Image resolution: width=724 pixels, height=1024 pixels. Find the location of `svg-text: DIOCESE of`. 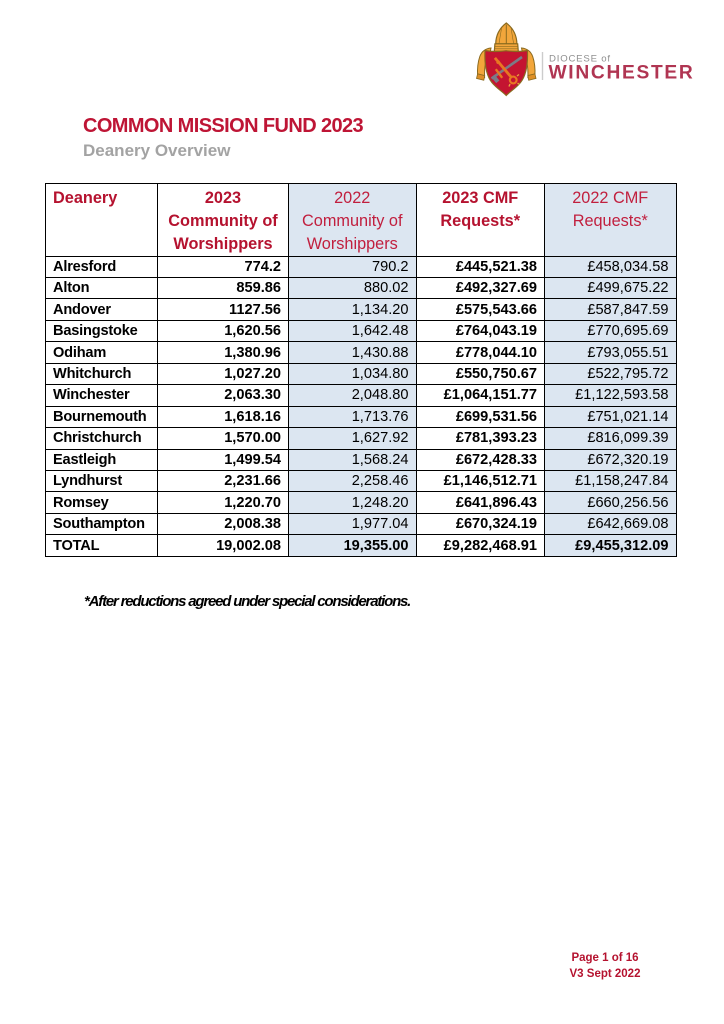

svg-text: DIOCESE of is located at coordinates (580, 58).